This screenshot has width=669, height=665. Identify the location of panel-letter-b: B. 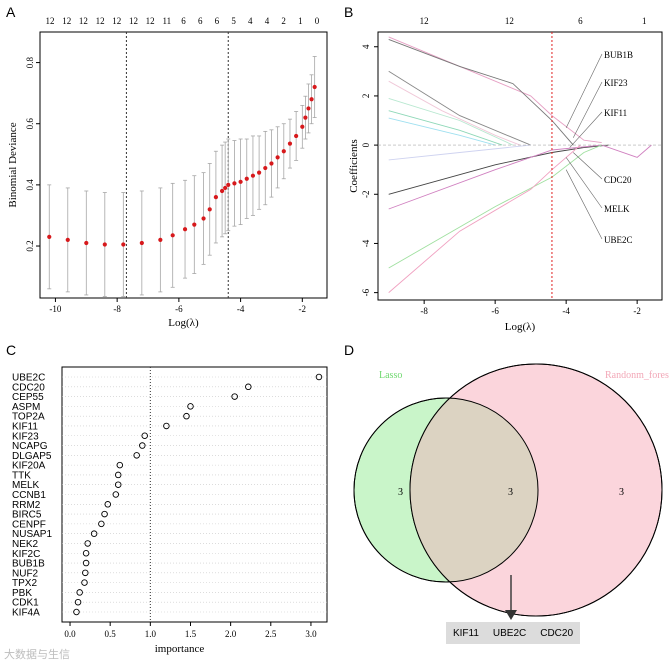
(349, 12).